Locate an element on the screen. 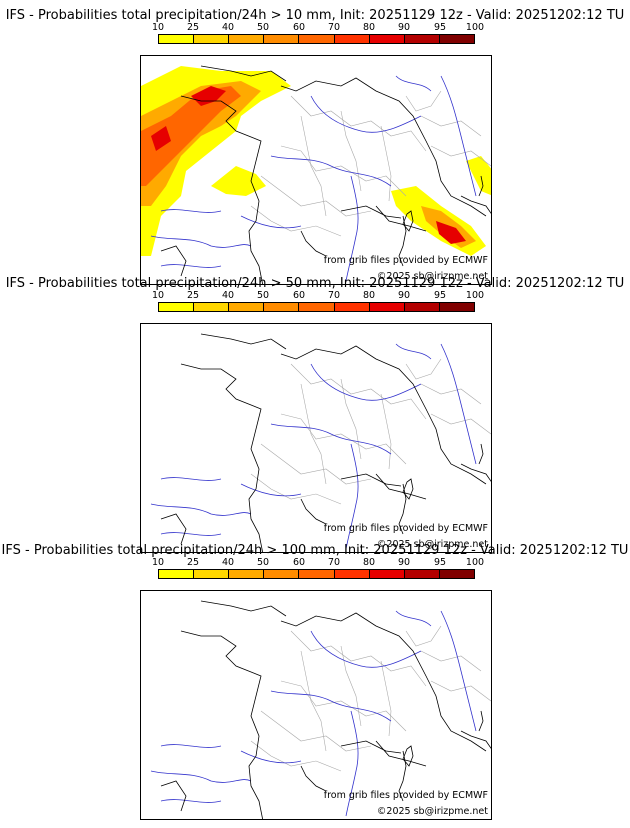 This screenshot has height=828, width=630. precip-shading is located at coordinates (316, 161).